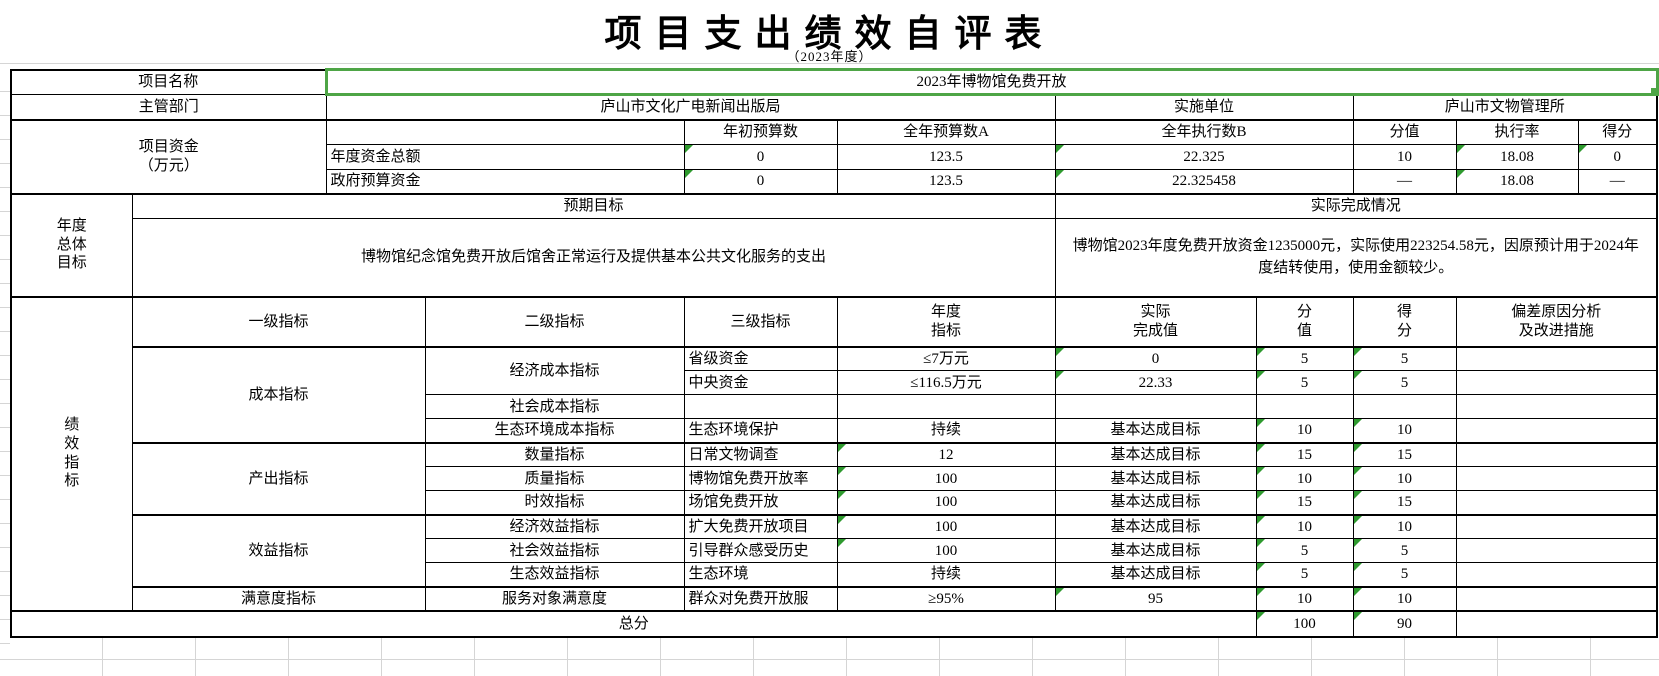 This screenshot has width=1659, height=676. Describe the element at coordinates (1304, 502) in the screenshot. I see `cell-points: 15` at that location.